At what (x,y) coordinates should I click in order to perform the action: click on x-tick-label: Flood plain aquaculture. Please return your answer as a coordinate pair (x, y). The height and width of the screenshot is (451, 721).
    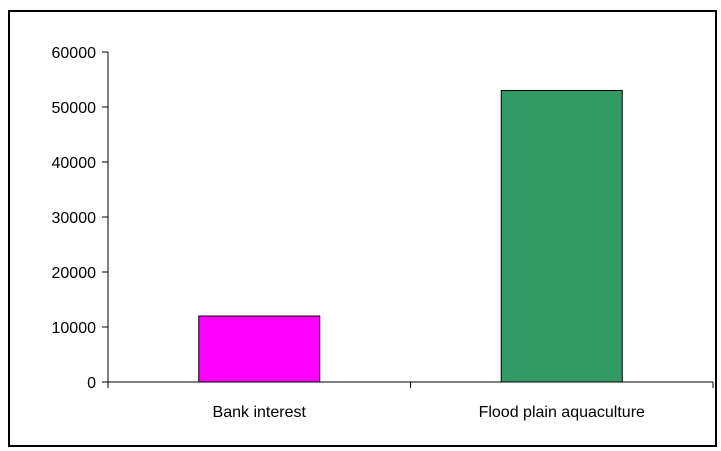
    Looking at the image, I should click on (562, 412).